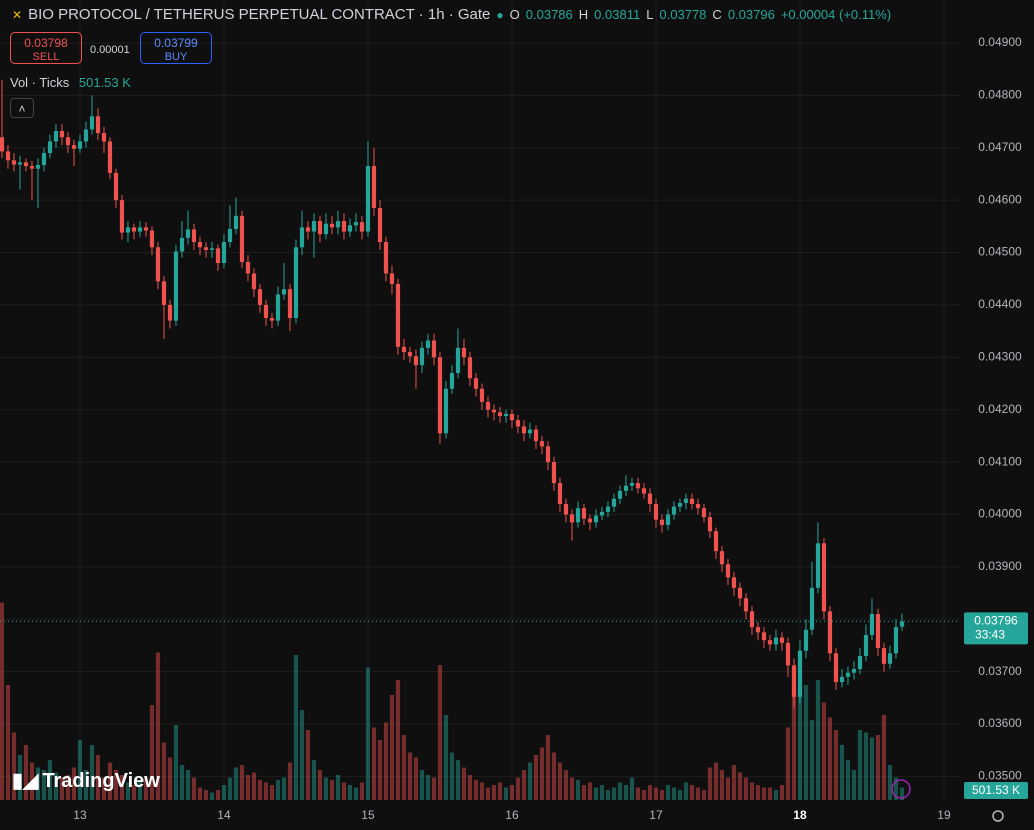 This screenshot has width=1034, height=830. I want to click on last-price-label: 0.03796, so click(996, 621).